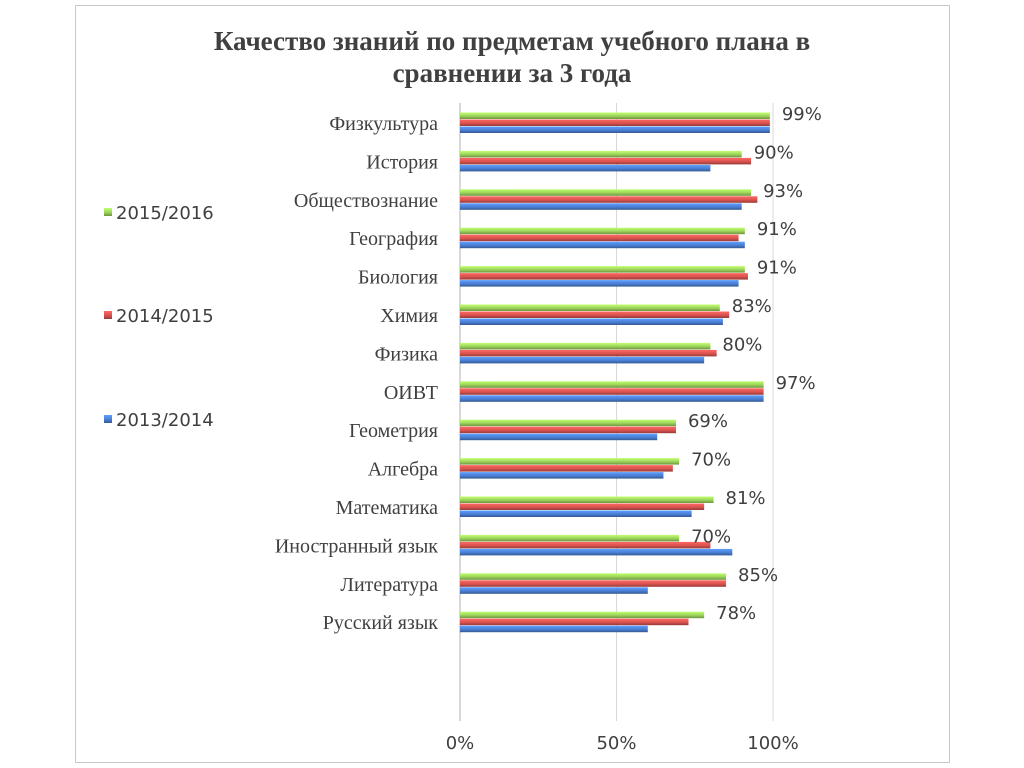  I want to click on category-label: Физкультура, so click(383, 124).